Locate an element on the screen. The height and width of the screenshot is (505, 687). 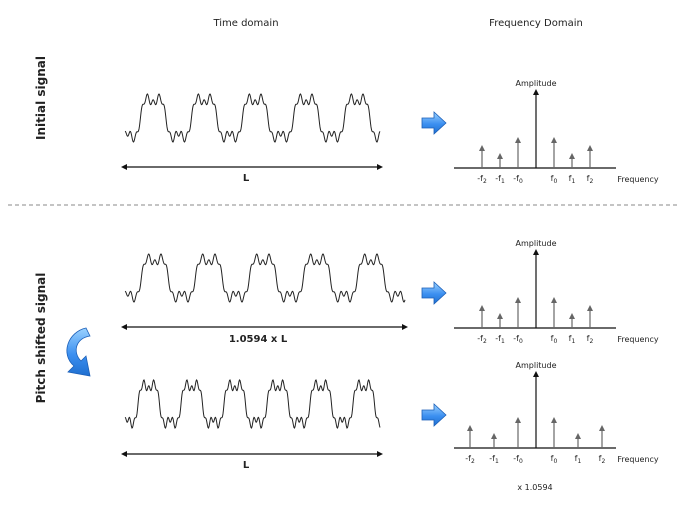
length-label-resampled: L is located at coordinates (246, 465).